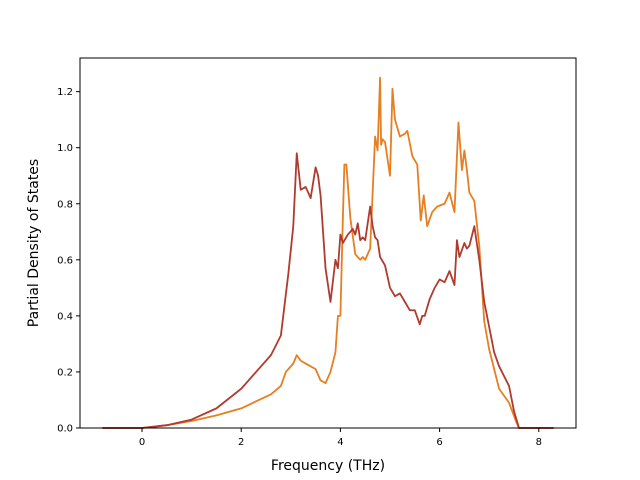 The width and height of the screenshot is (640, 480). Describe the element at coordinates (65, 92) in the screenshot. I see `y-tick-label: 1.2` at that location.